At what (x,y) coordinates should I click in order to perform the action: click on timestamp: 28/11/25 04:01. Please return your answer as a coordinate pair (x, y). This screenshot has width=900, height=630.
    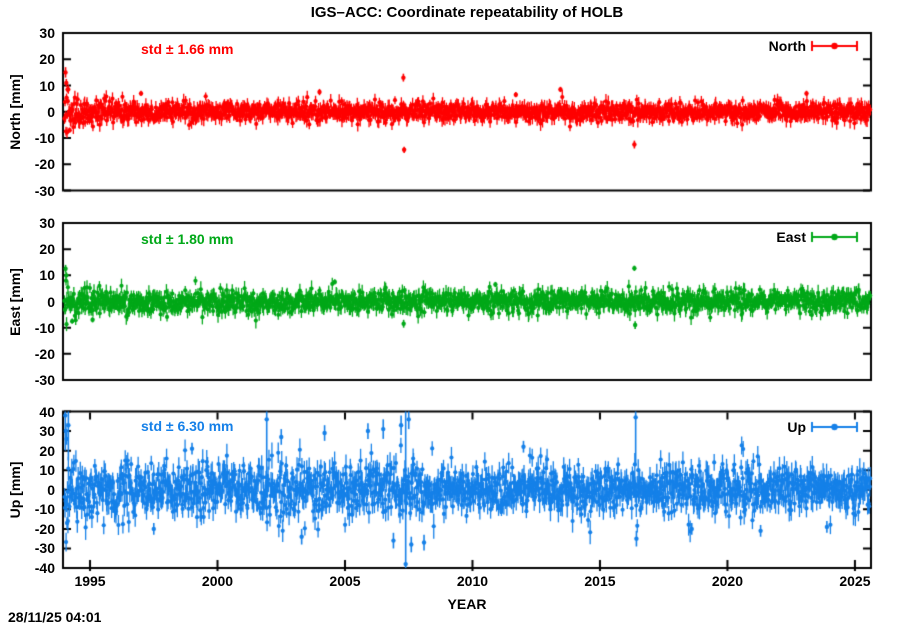
    Looking at the image, I should click on (55, 617).